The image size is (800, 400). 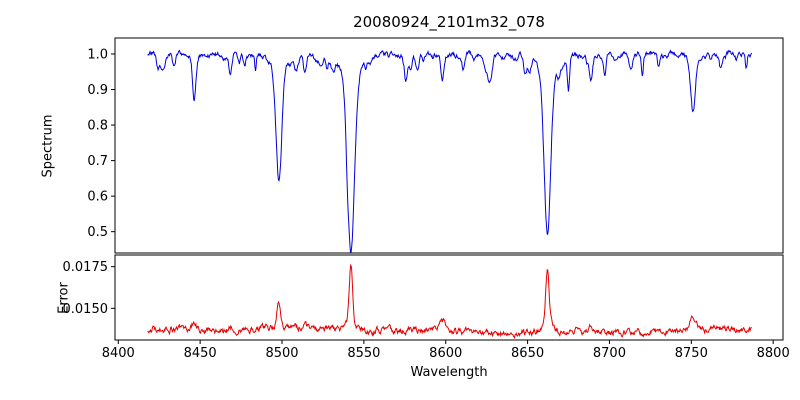 I want to click on svg-text: 1.0, so click(x=97, y=54).